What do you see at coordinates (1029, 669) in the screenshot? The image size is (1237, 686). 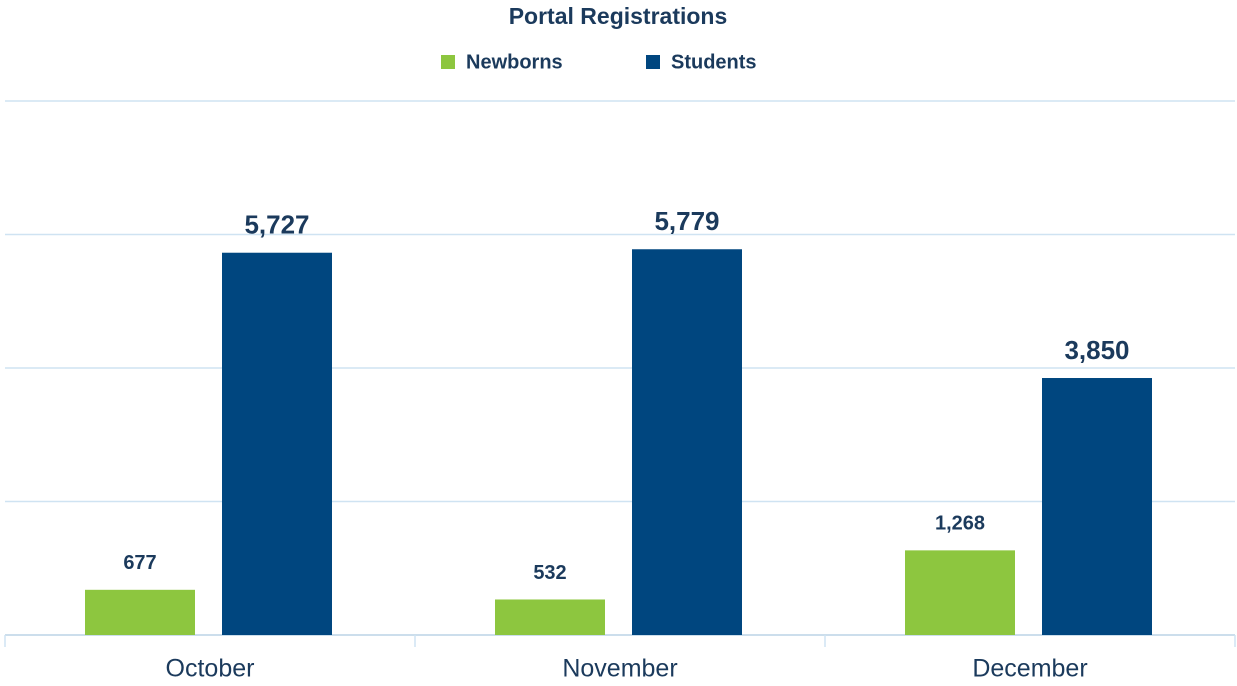 I see `x-tick-label: December` at bounding box center [1029, 669].